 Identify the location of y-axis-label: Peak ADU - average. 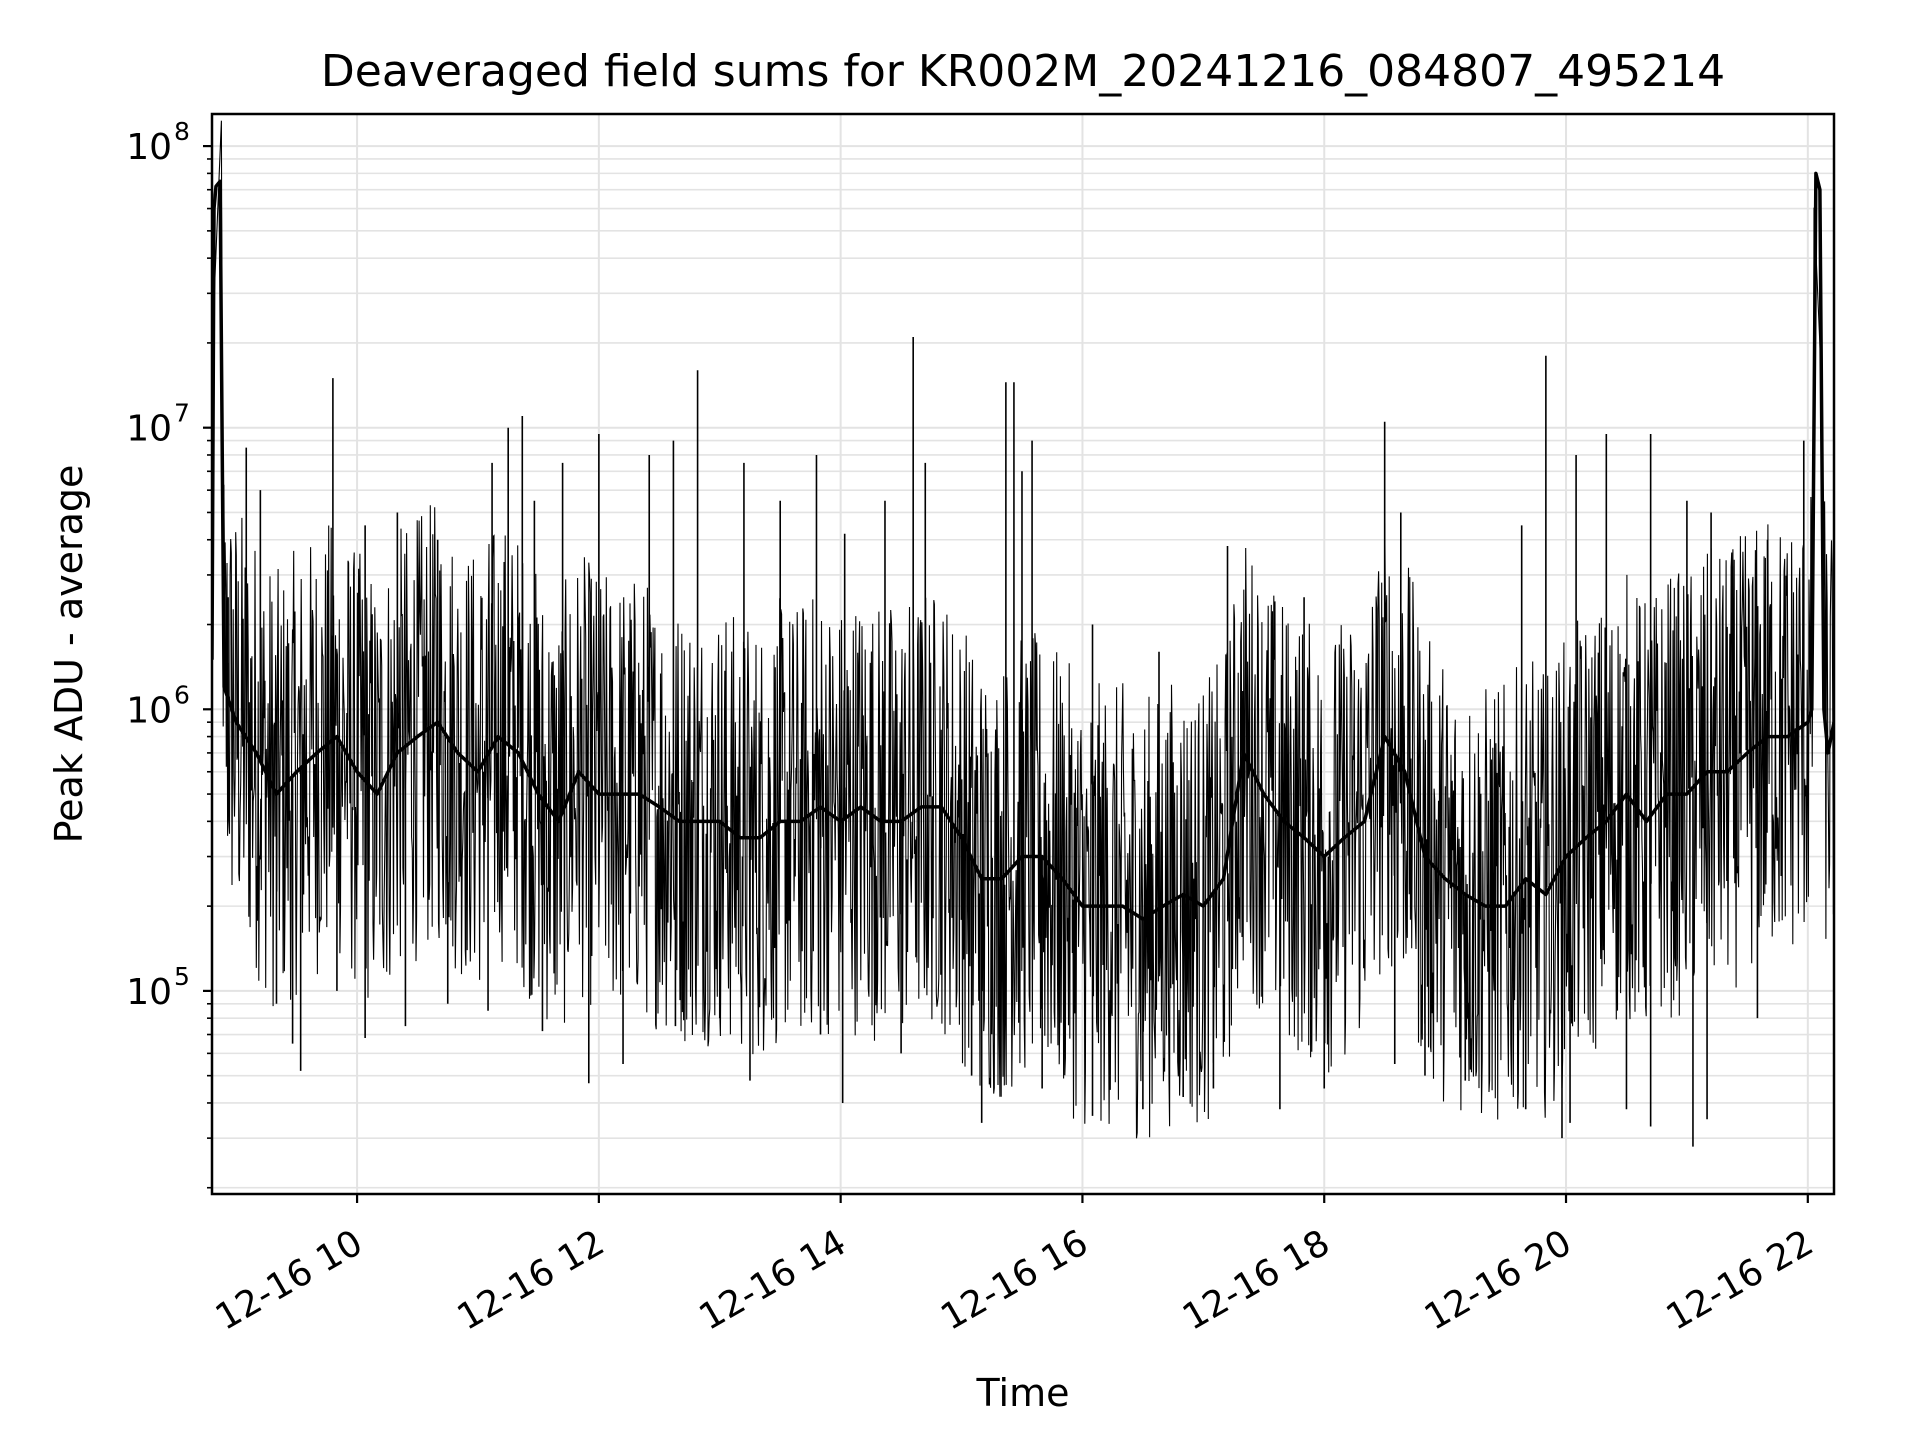
(69, 654).